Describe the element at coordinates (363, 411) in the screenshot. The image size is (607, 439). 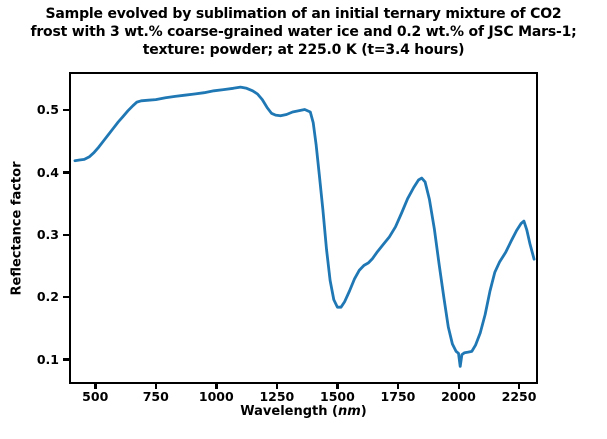
I see `x-axis-label-suffix: )` at that location.